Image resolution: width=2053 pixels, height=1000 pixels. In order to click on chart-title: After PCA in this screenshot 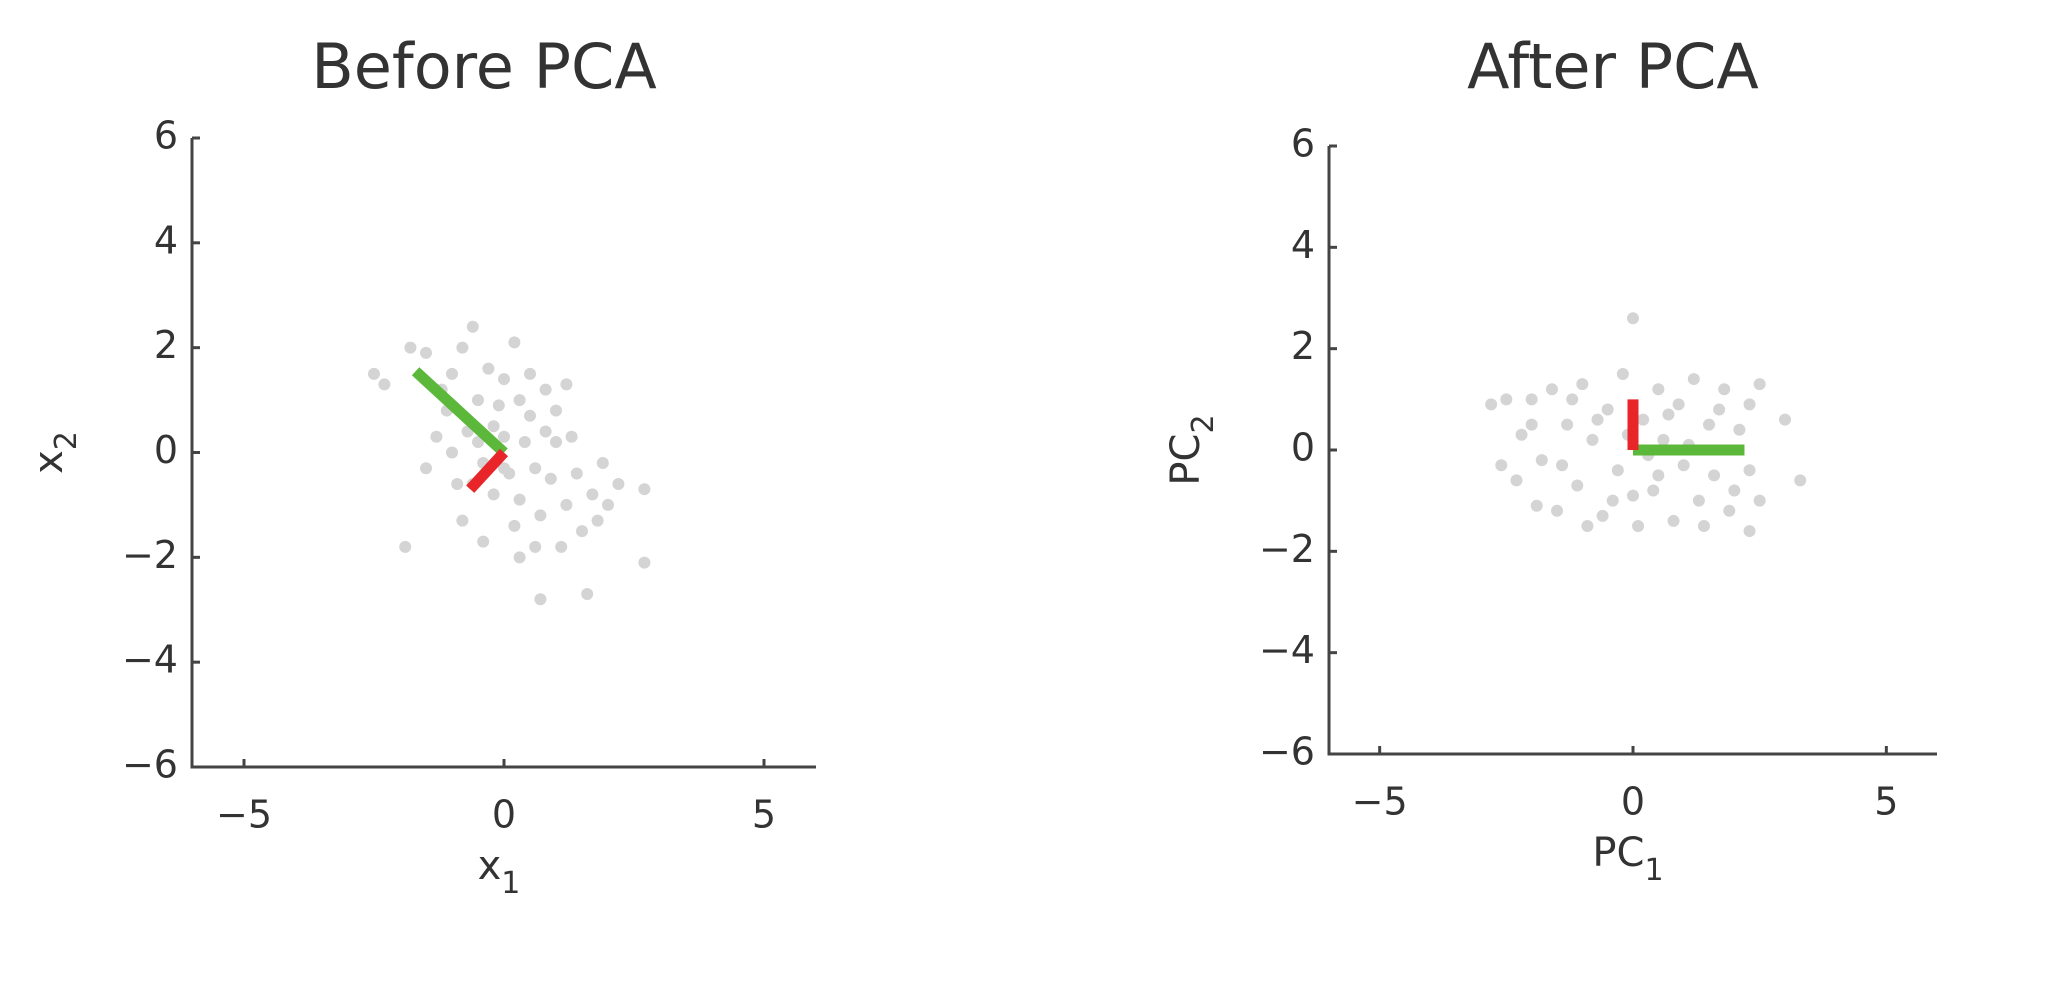, I will do `click(1613, 66)`.